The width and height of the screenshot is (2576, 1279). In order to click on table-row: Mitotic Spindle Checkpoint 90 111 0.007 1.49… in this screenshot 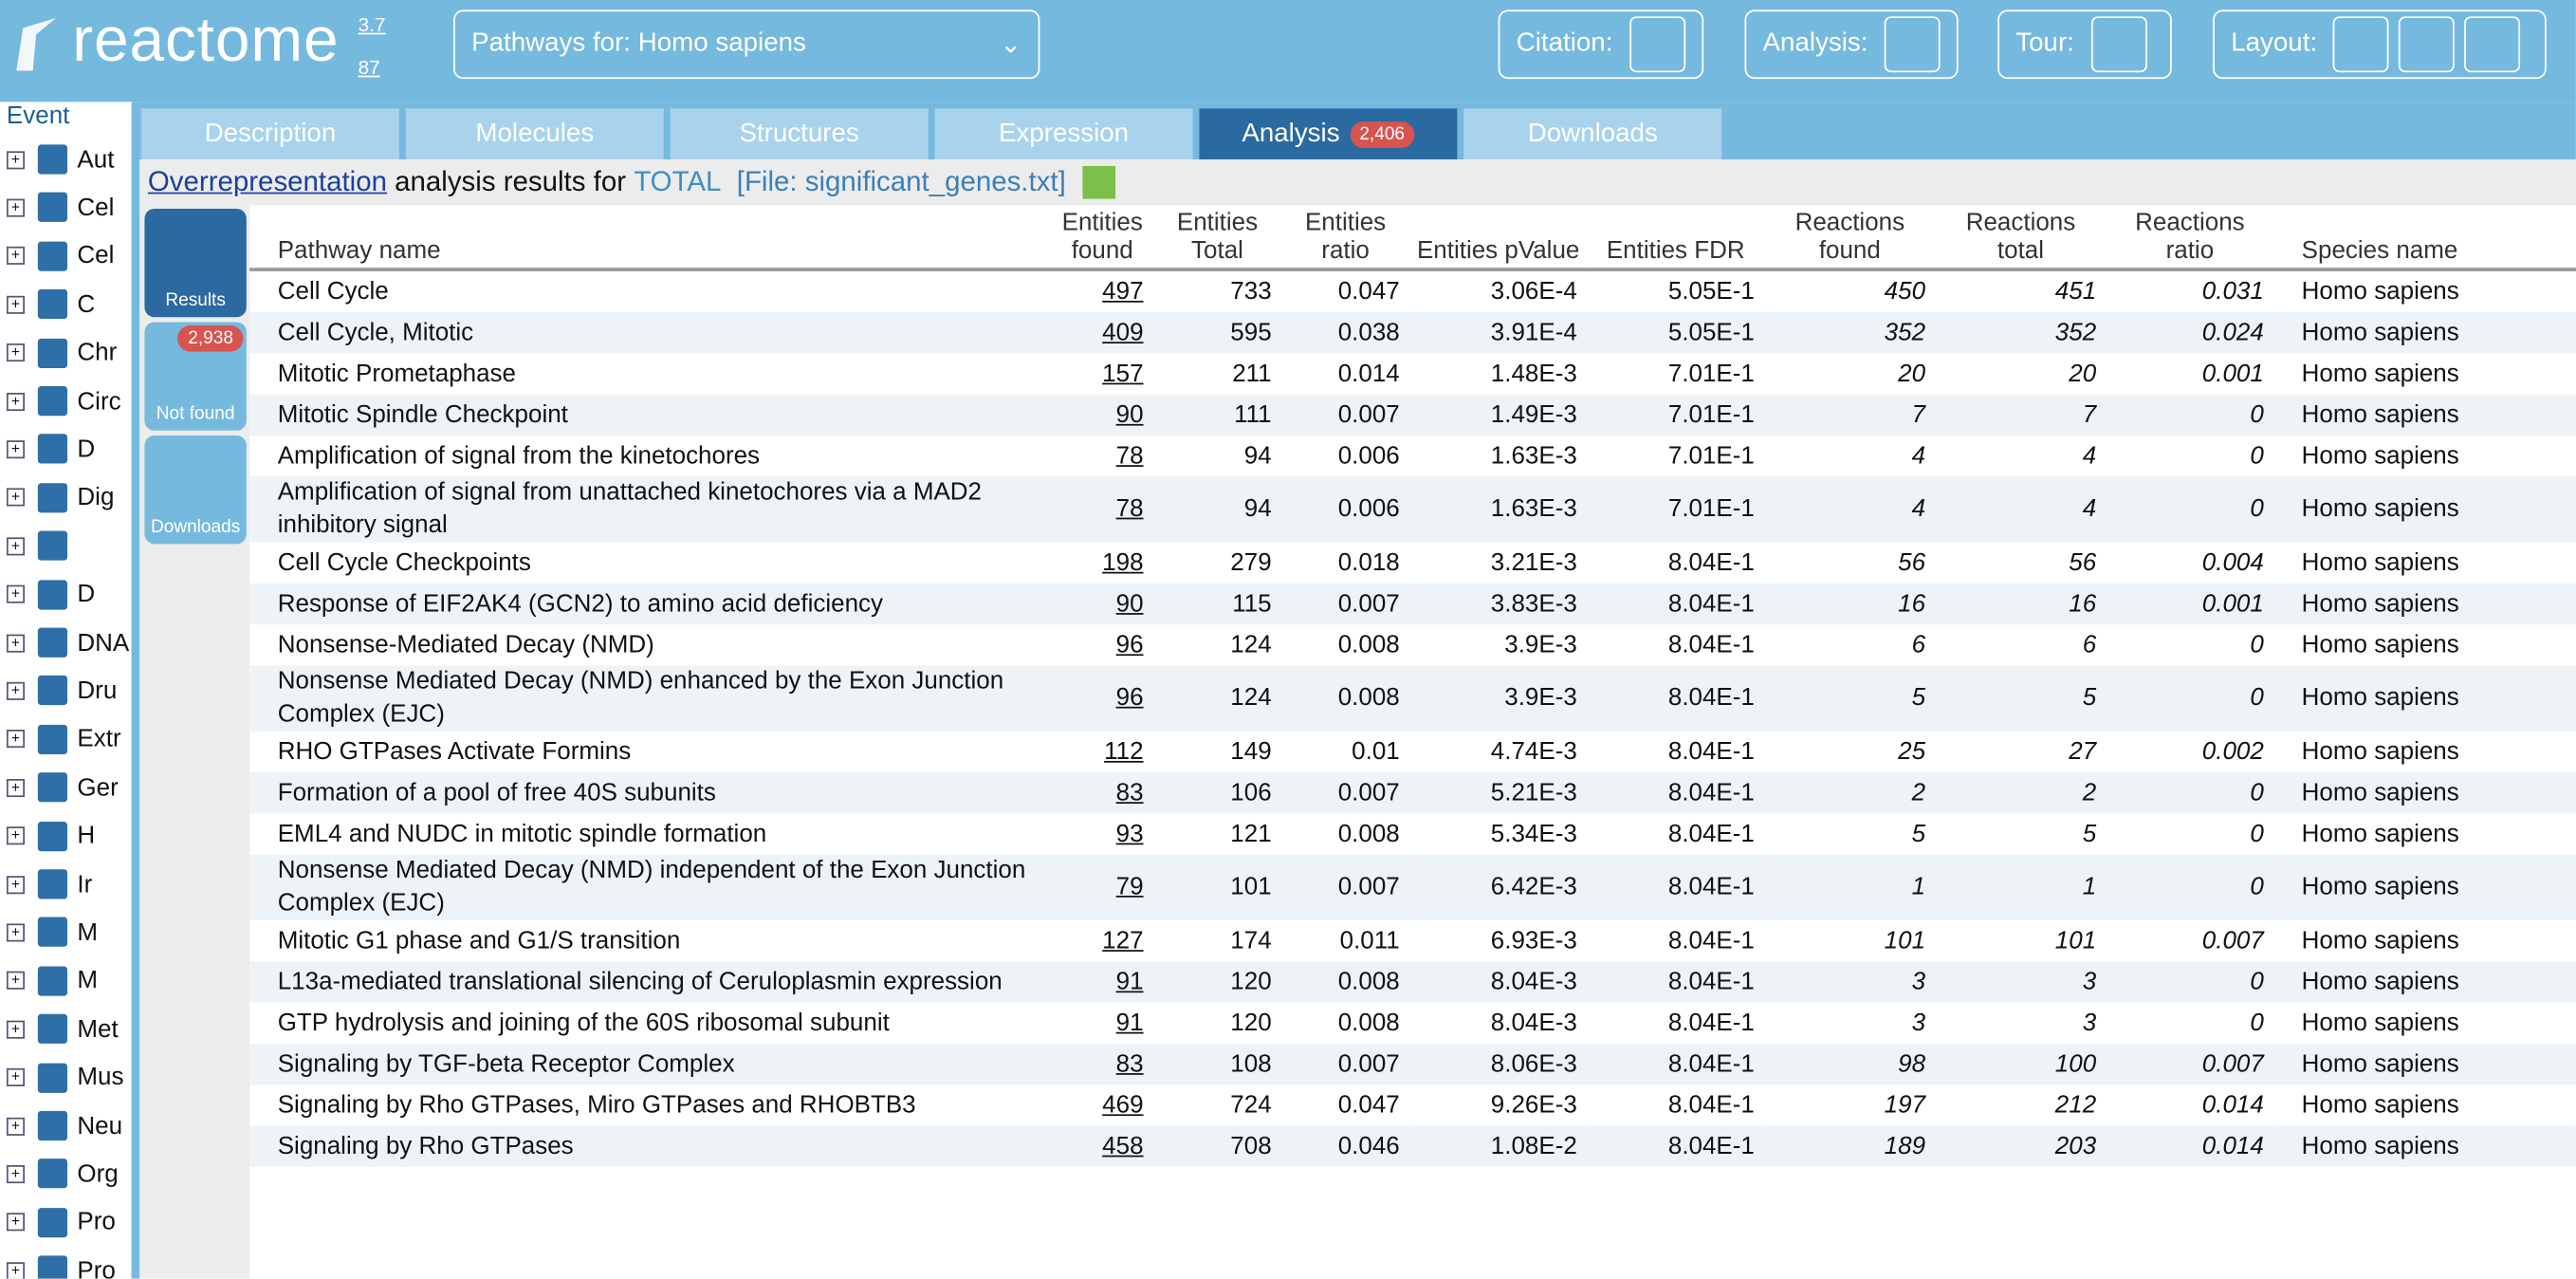, I will do `click(1412, 415)`.